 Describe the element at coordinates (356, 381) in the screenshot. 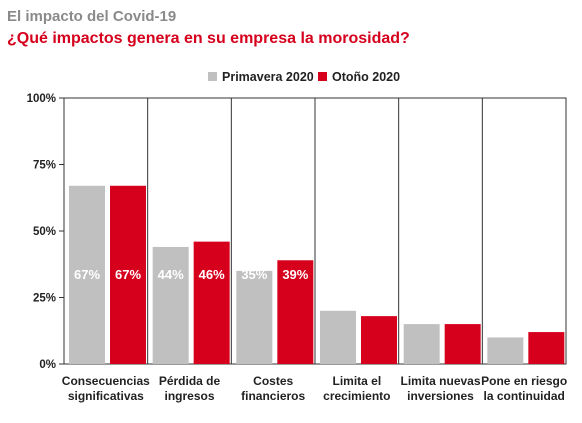

I see `category-label: Limita el` at that location.